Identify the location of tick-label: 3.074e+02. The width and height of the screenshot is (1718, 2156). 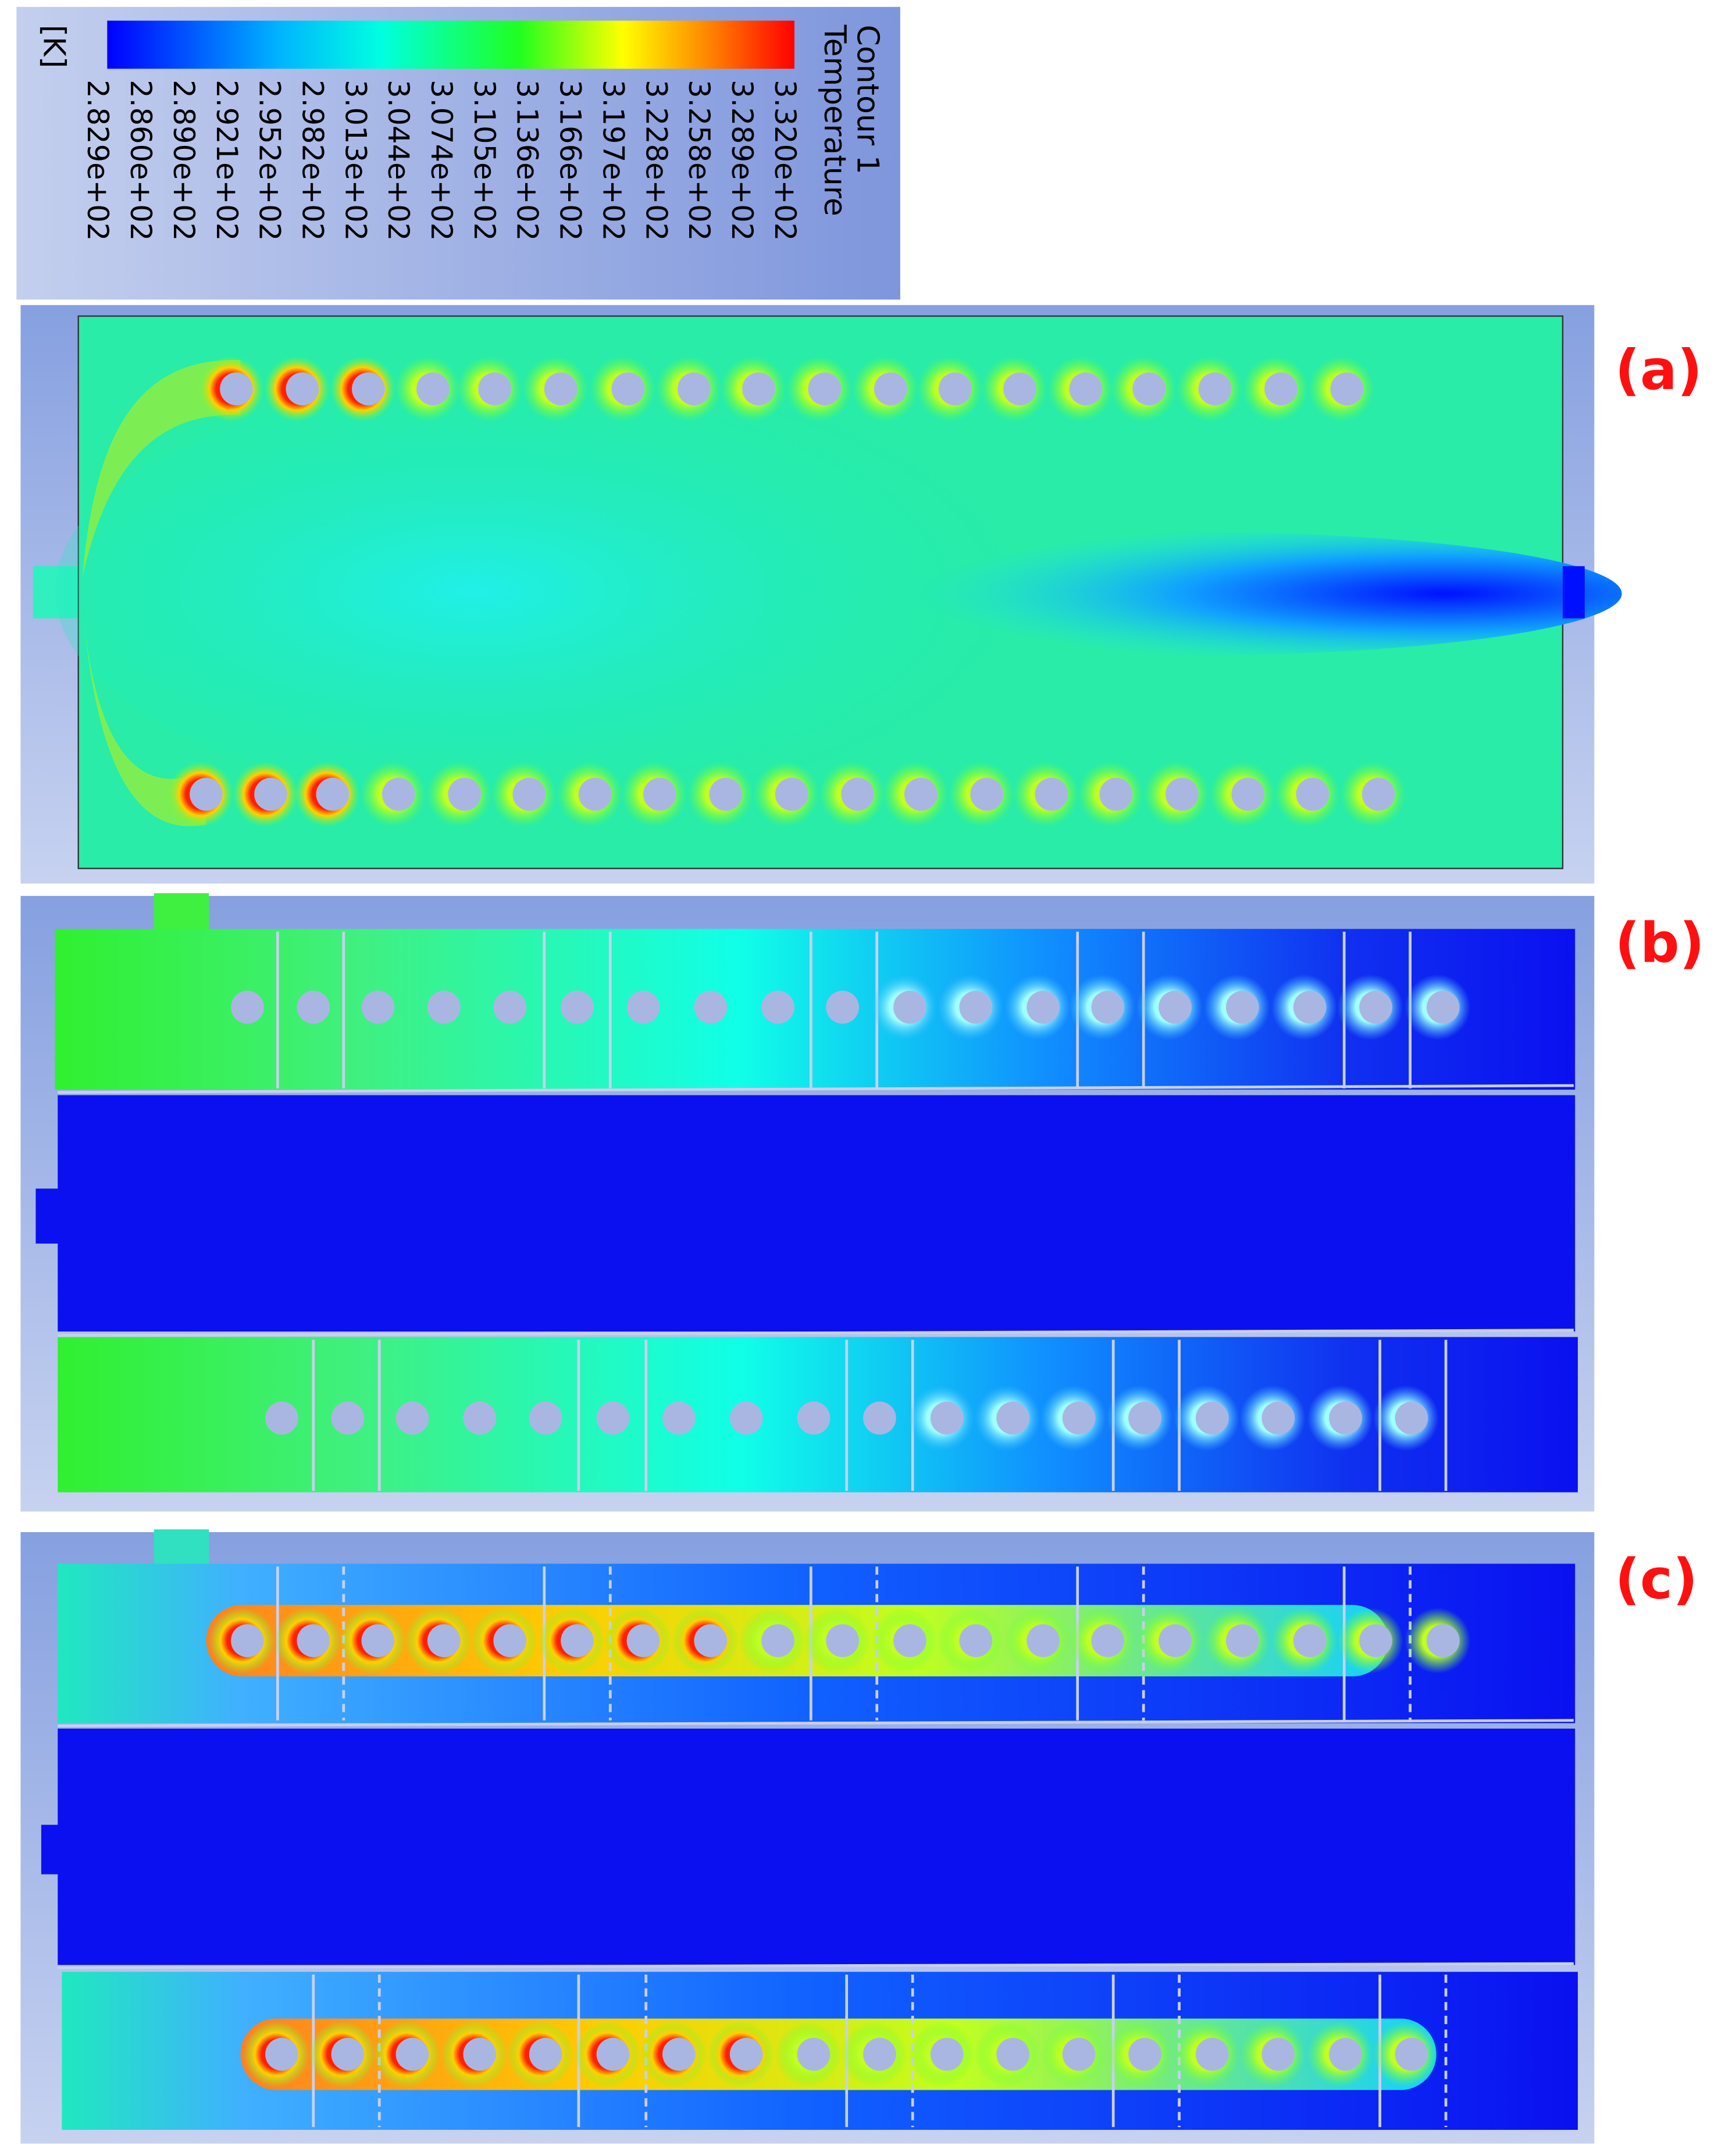
(441, 160).